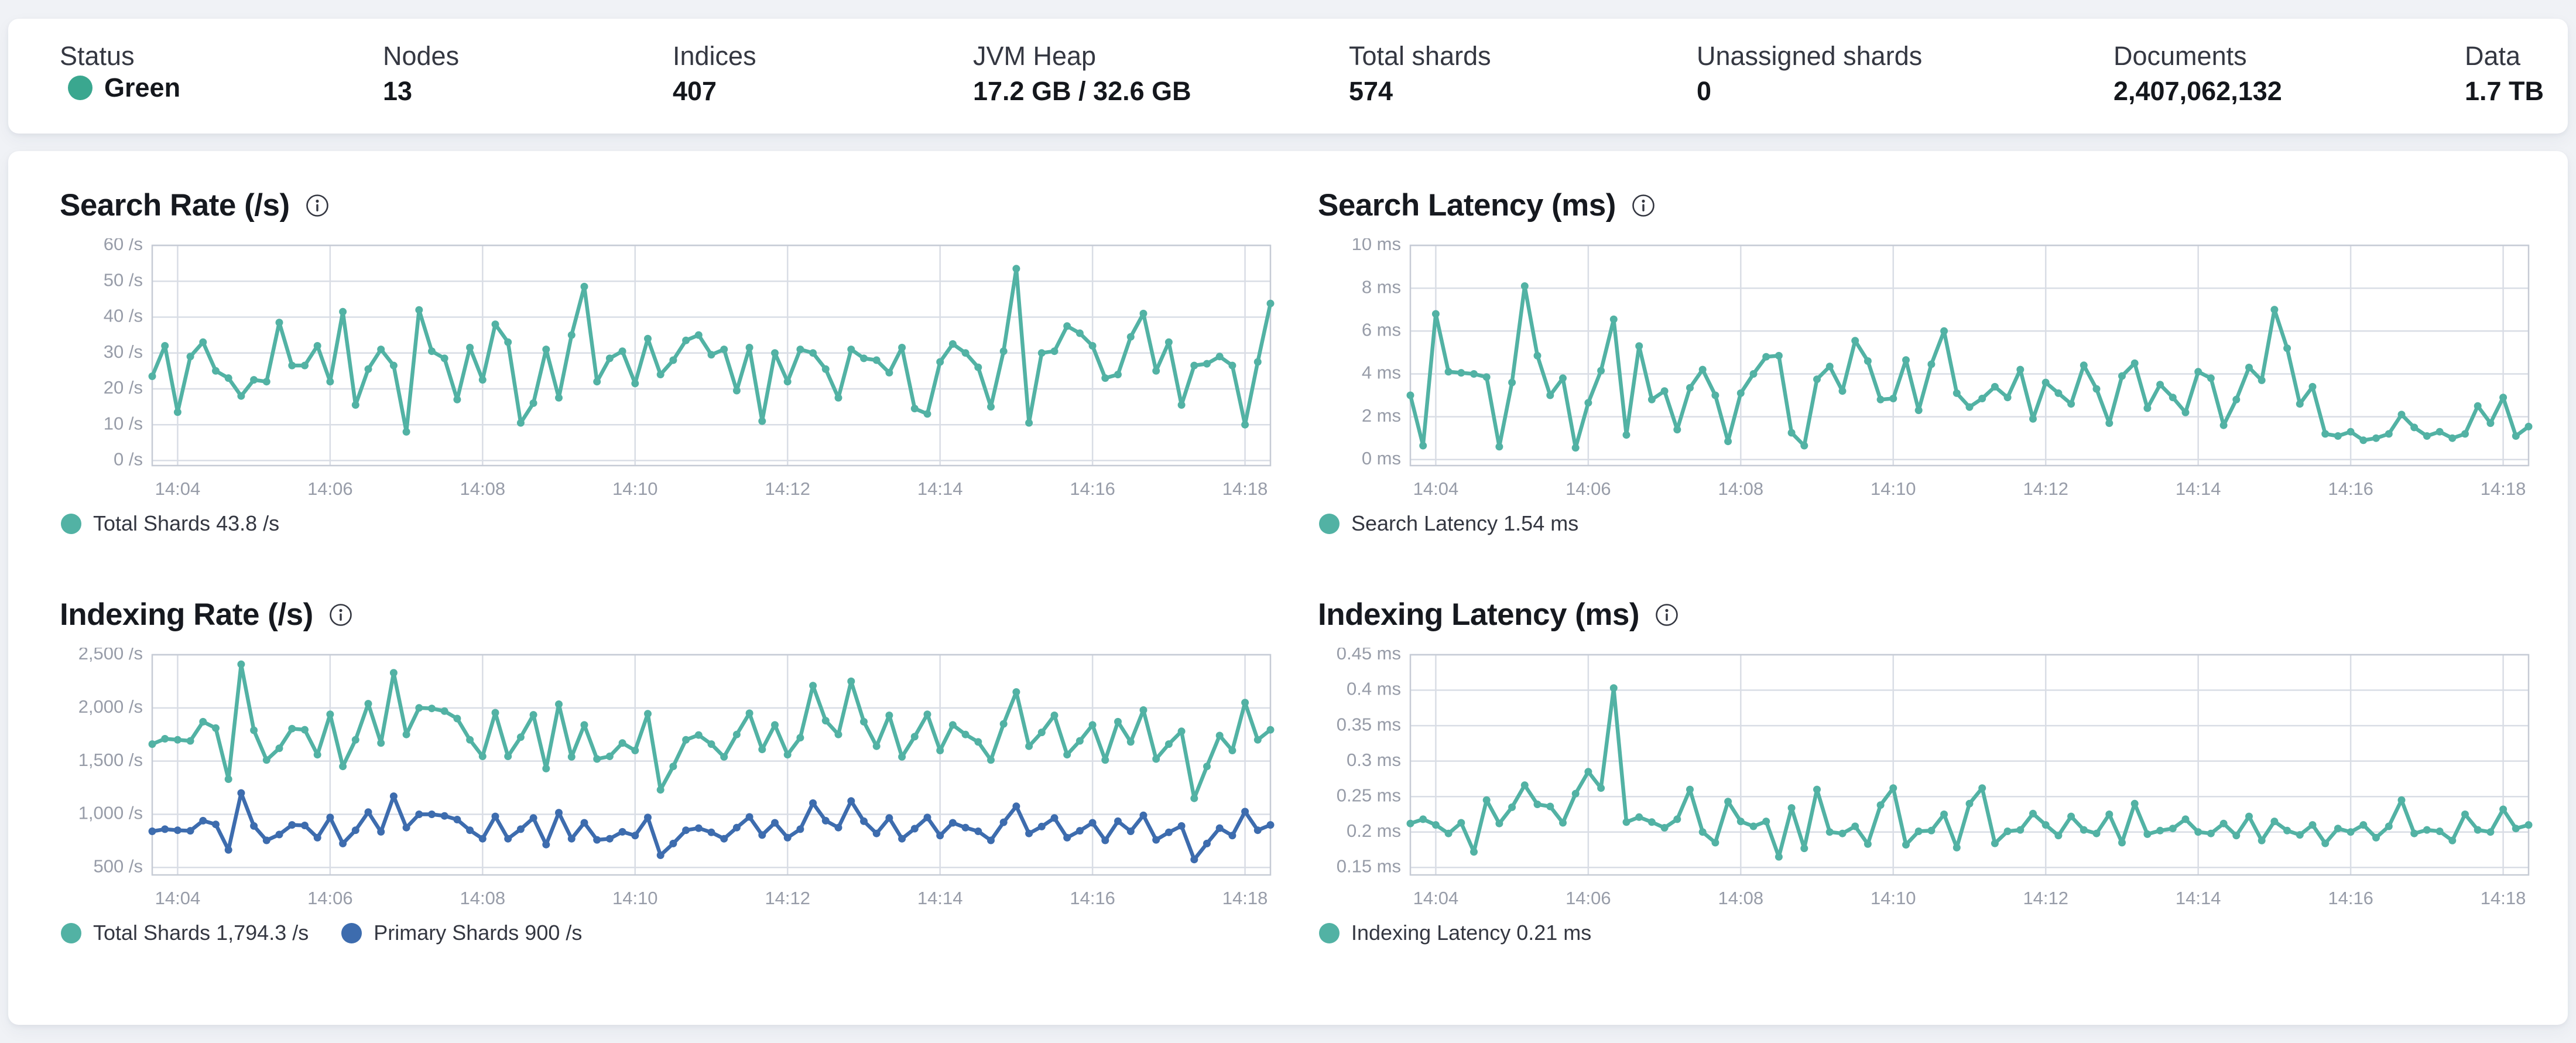 The width and height of the screenshot is (2576, 1043). Describe the element at coordinates (1810, 56) in the screenshot. I see `summary-label: Unassigned shards` at that location.